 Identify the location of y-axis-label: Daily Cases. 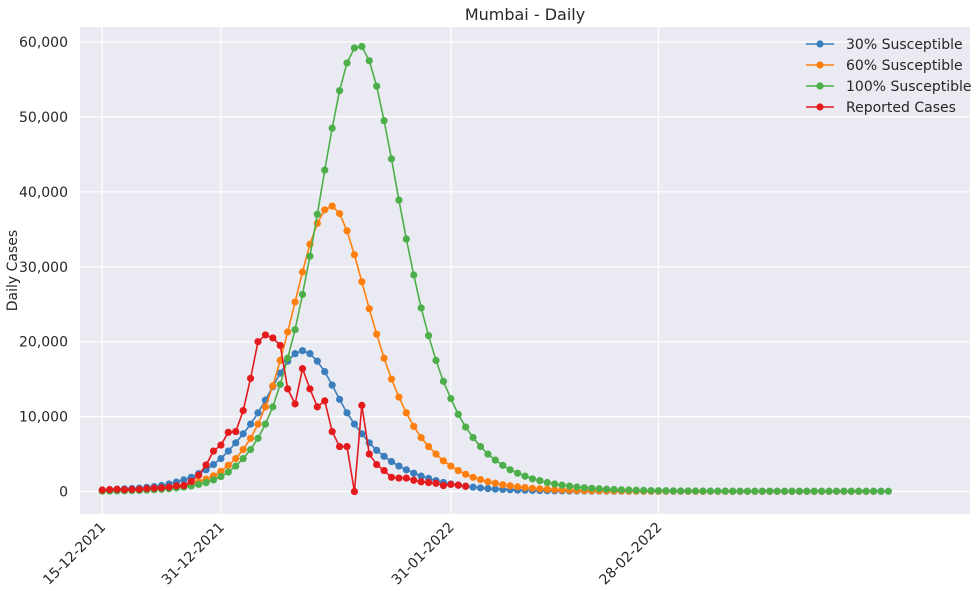
(13, 270).